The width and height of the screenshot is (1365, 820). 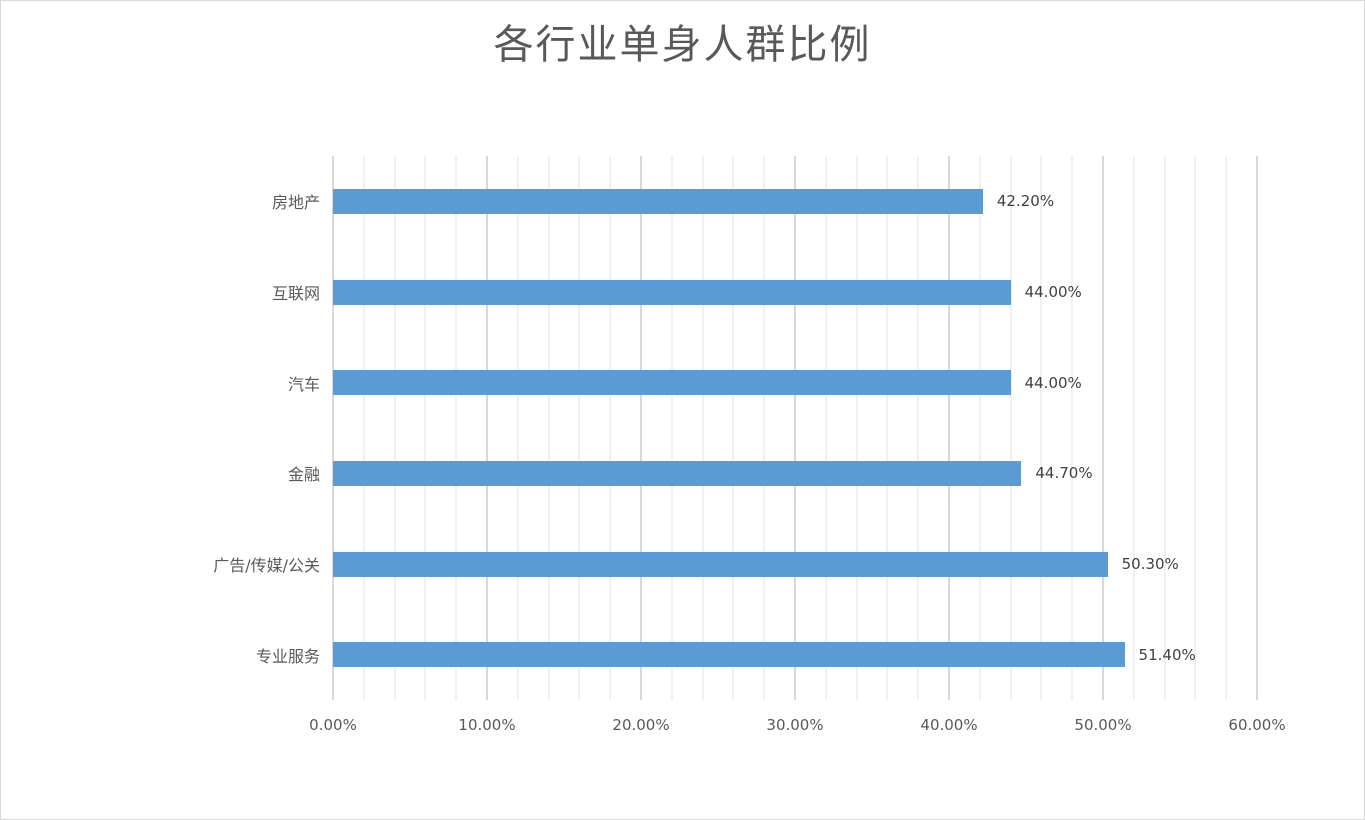 What do you see at coordinates (1025, 201) in the screenshot?
I see `data-label: 42.20%` at bounding box center [1025, 201].